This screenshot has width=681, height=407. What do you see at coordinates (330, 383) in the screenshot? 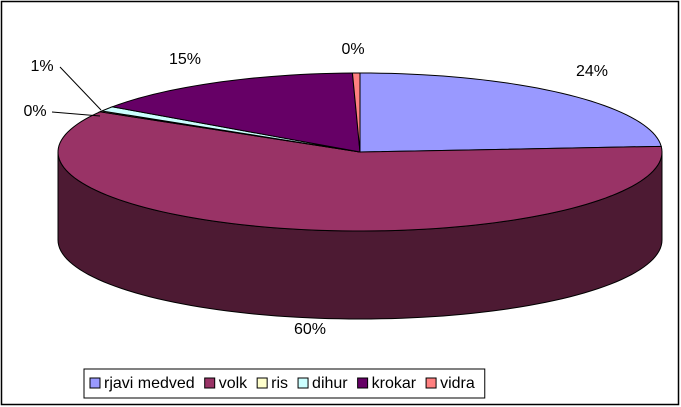
I see `legend-label: dihur` at bounding box center [330, 383].